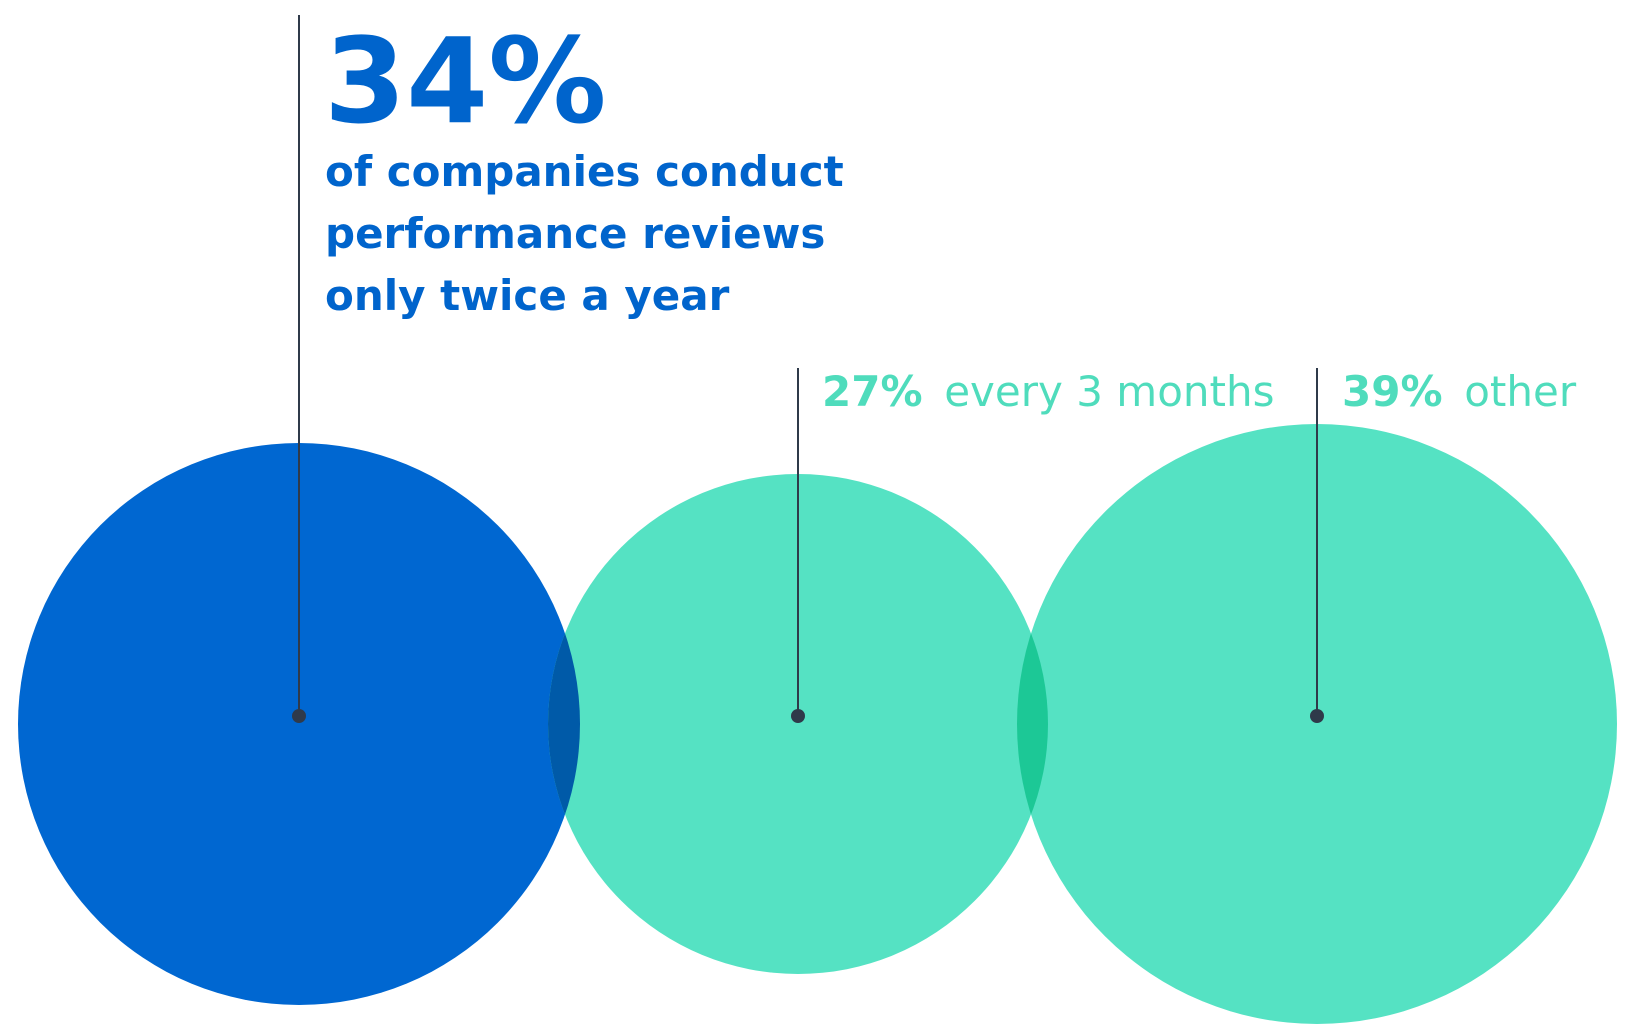 This screenshot has width=1636, height=1026. Describe the element at coordinates (465, 81) in the screenshot. I see `headline-percent: 34%` at that location.